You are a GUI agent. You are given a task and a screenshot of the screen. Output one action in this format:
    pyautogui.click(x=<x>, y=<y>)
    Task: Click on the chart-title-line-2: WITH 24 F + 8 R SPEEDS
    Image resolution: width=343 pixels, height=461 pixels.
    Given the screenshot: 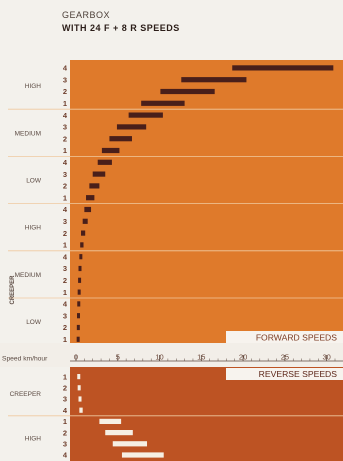 What is the action you would take?
    pyautogui.click(x=121, y=28)
    